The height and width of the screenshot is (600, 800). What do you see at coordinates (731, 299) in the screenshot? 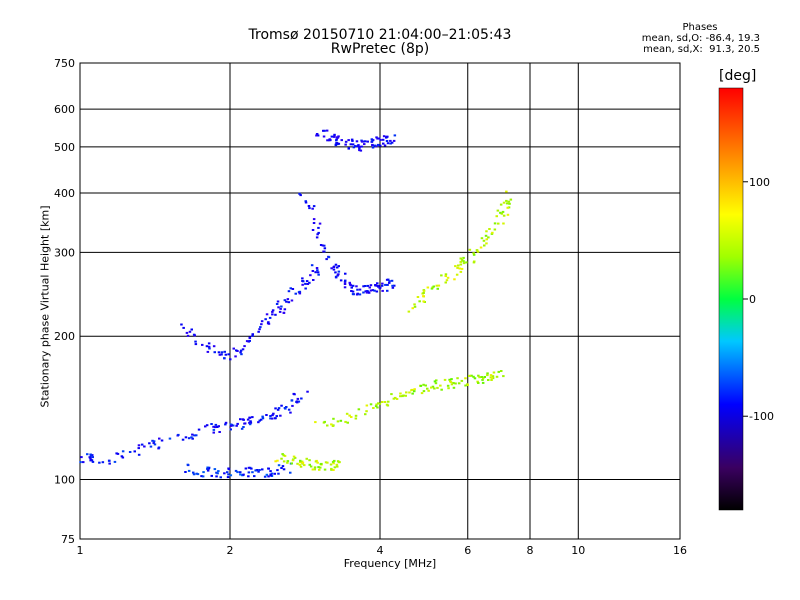
I see `colorbar` at bounding box center [731, 299].